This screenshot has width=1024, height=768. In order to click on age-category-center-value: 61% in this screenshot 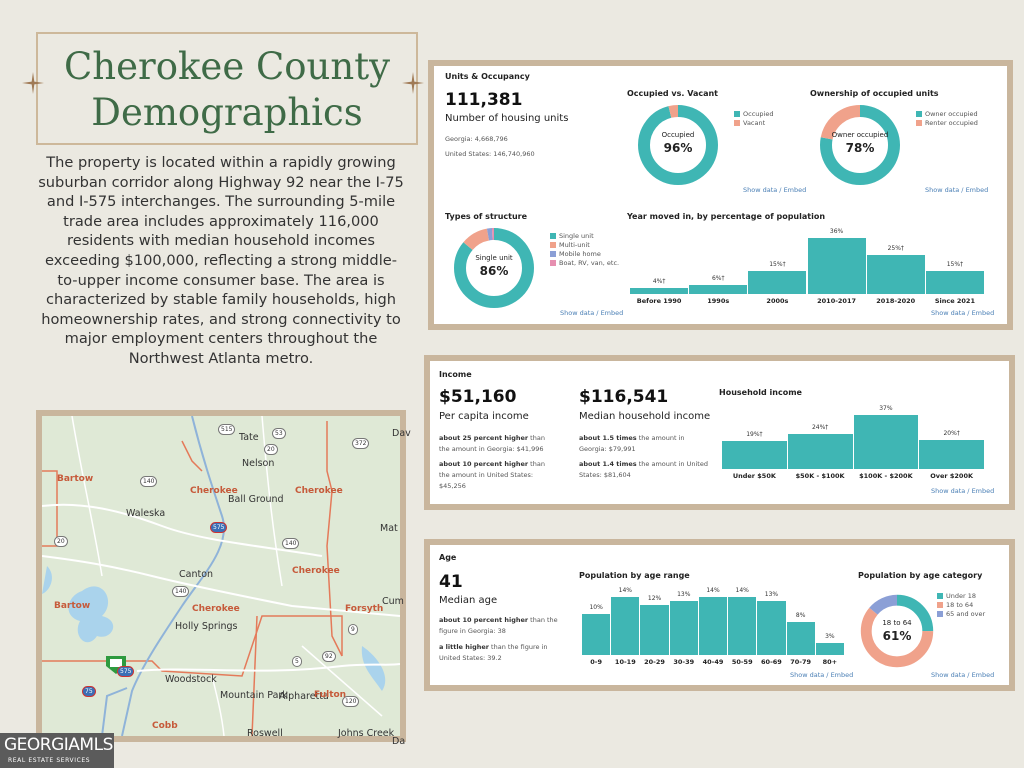, I will do `click(897, 636)`.